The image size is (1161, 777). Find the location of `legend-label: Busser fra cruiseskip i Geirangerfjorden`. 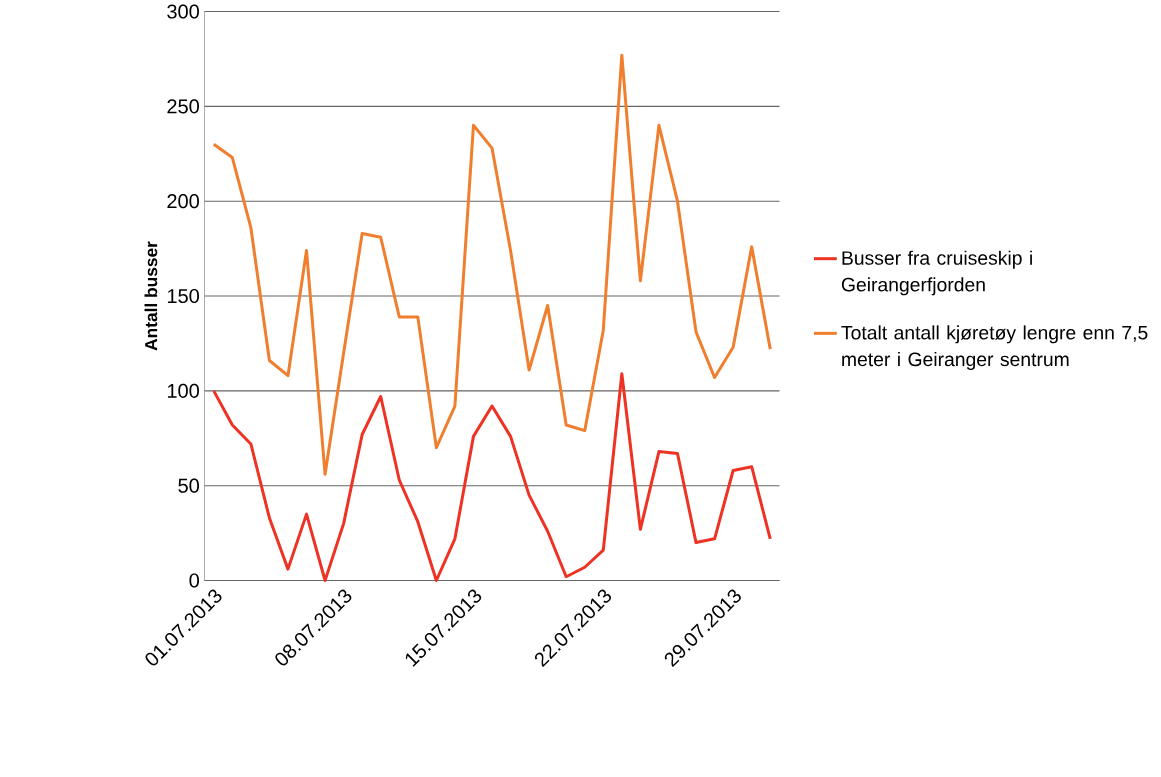

legend-label: Busser fra cruiseskip i Geirangerfjorden is located at coordinates (936, 273).